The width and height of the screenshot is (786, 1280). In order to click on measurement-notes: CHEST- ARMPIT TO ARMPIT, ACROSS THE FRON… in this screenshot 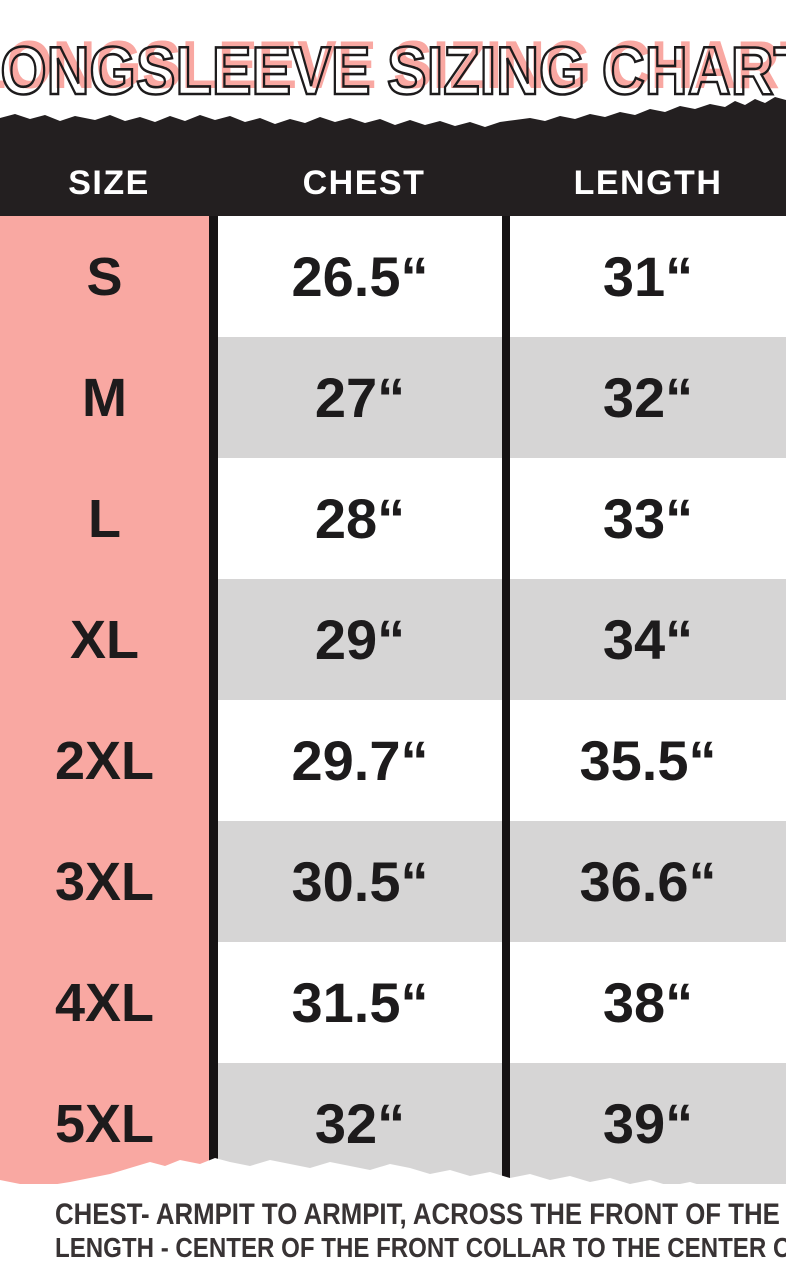, I will do `click(393, 1231)`.